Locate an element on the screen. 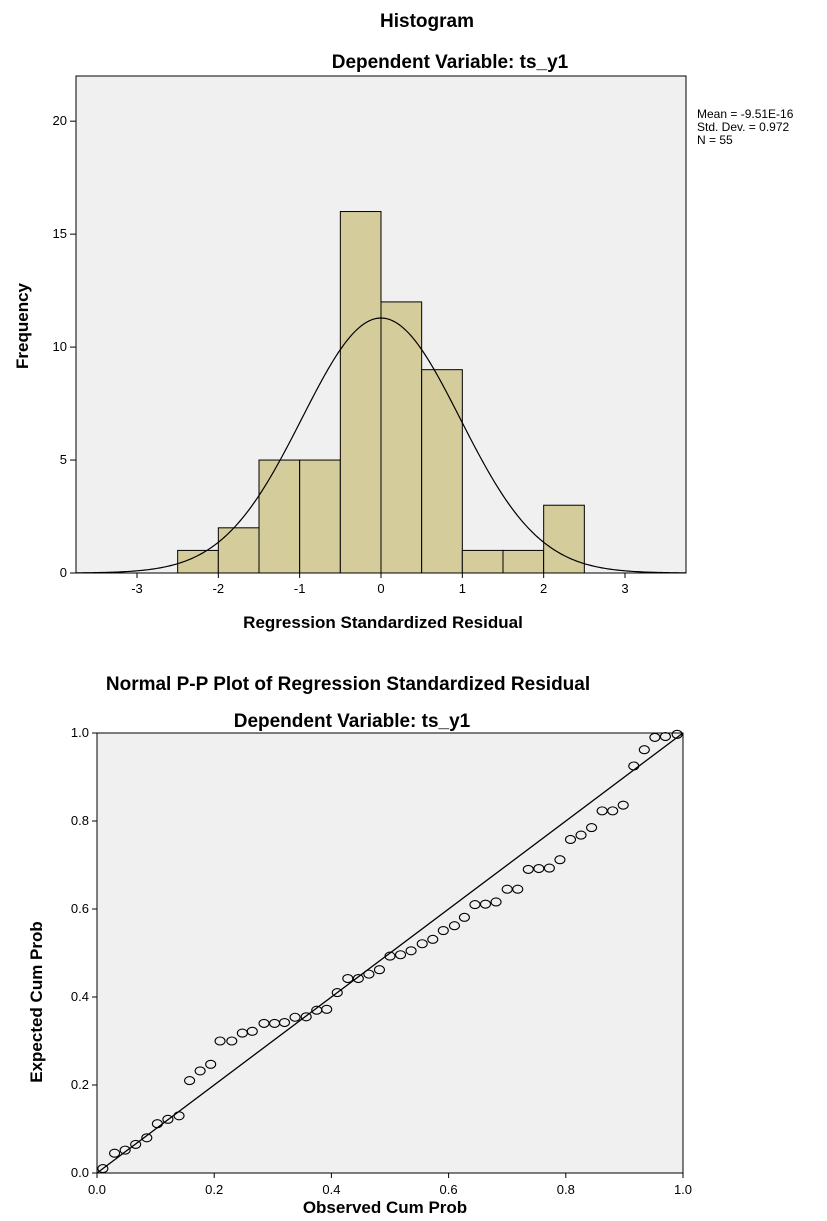 This screenshot has height=1221, width=827. pp-plot-y-axis-title: Expected Cum Prob is located at coordinates (36, 1002).